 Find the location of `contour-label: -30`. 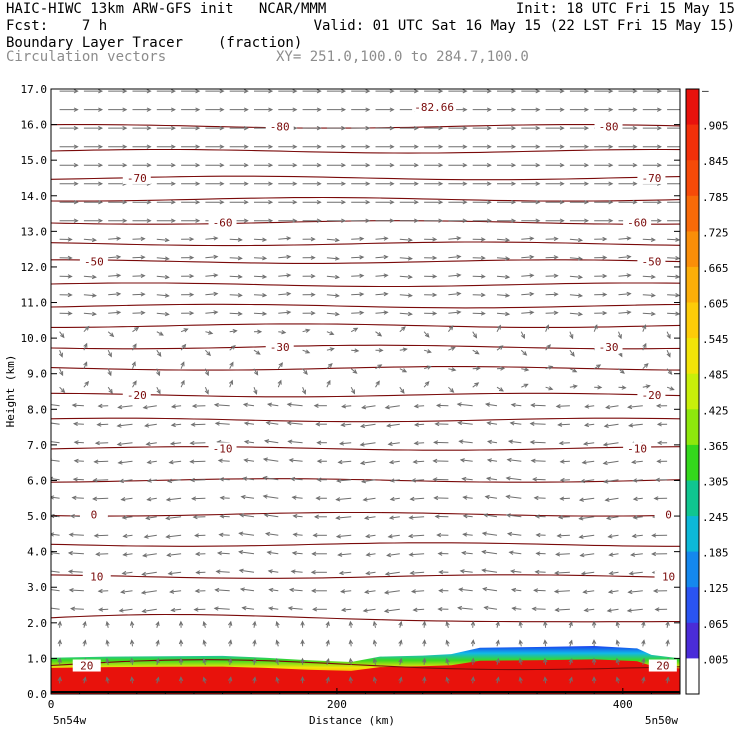

contour-label: -30 is located at coordinates (280, 347).